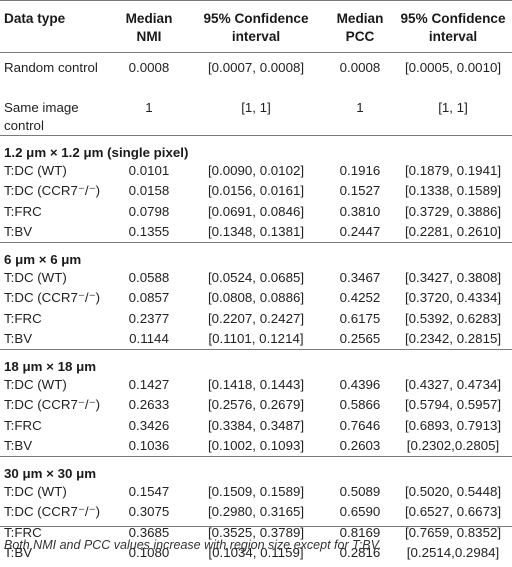 This screenshot has height=567, width=512. Describe the element at coordinates (453, 27) in the screenshot. I see `header-ci-pcc: 95% Confidence interval` at that location.